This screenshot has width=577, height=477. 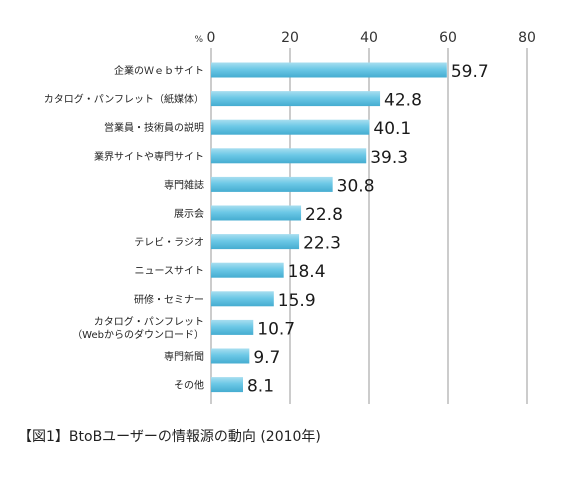 What do you see at coordinates (322, 244) in the screenshot?
I see `value-label: 22.3` at bounding box center [322, 244].